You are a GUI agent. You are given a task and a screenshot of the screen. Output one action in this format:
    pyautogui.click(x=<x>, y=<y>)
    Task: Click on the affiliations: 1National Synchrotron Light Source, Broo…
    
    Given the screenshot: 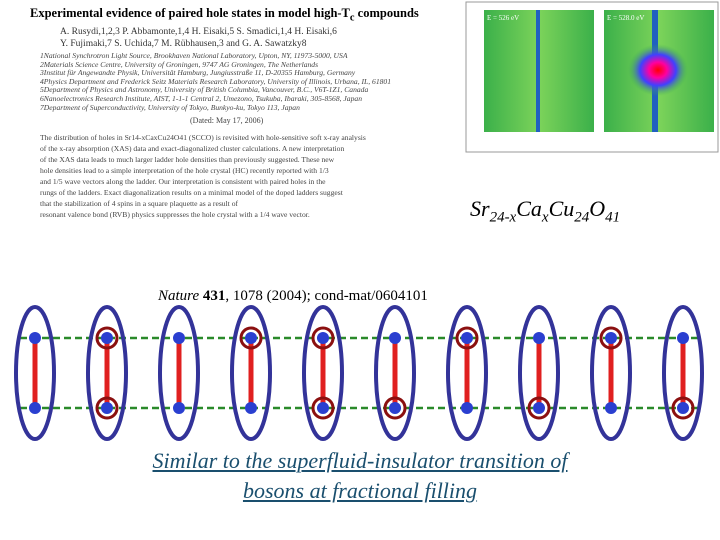 What is the action you would take?
    pyautogui.click(x=216, y=81)
    